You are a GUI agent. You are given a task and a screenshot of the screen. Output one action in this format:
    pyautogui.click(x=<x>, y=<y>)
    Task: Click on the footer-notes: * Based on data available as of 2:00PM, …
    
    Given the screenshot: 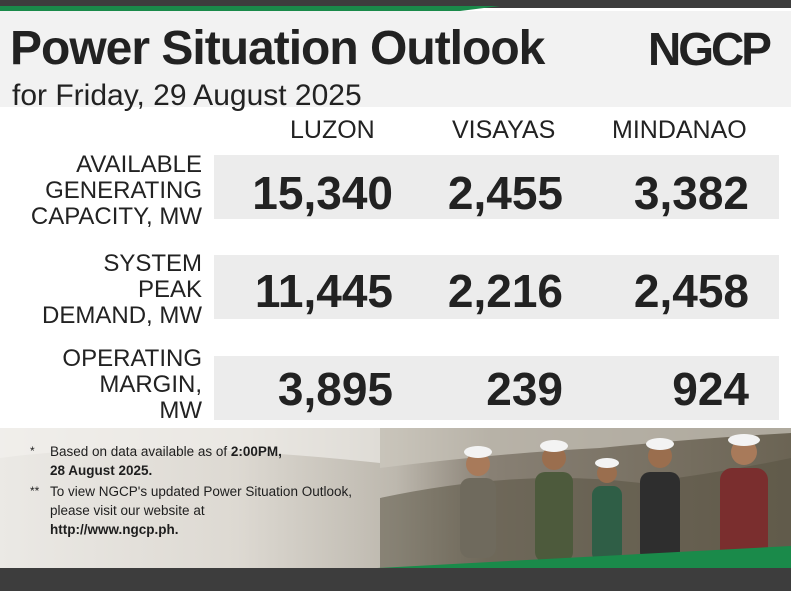 What is the action you would take?
    pyautogui.click(x=205, y=491)
    